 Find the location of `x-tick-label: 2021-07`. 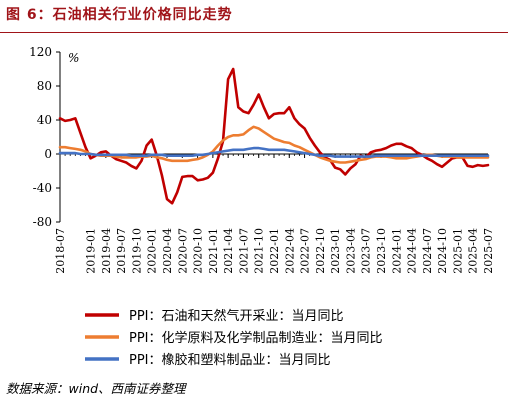

x-tick-label: 2021-07 is located at coordinates (243, 251).